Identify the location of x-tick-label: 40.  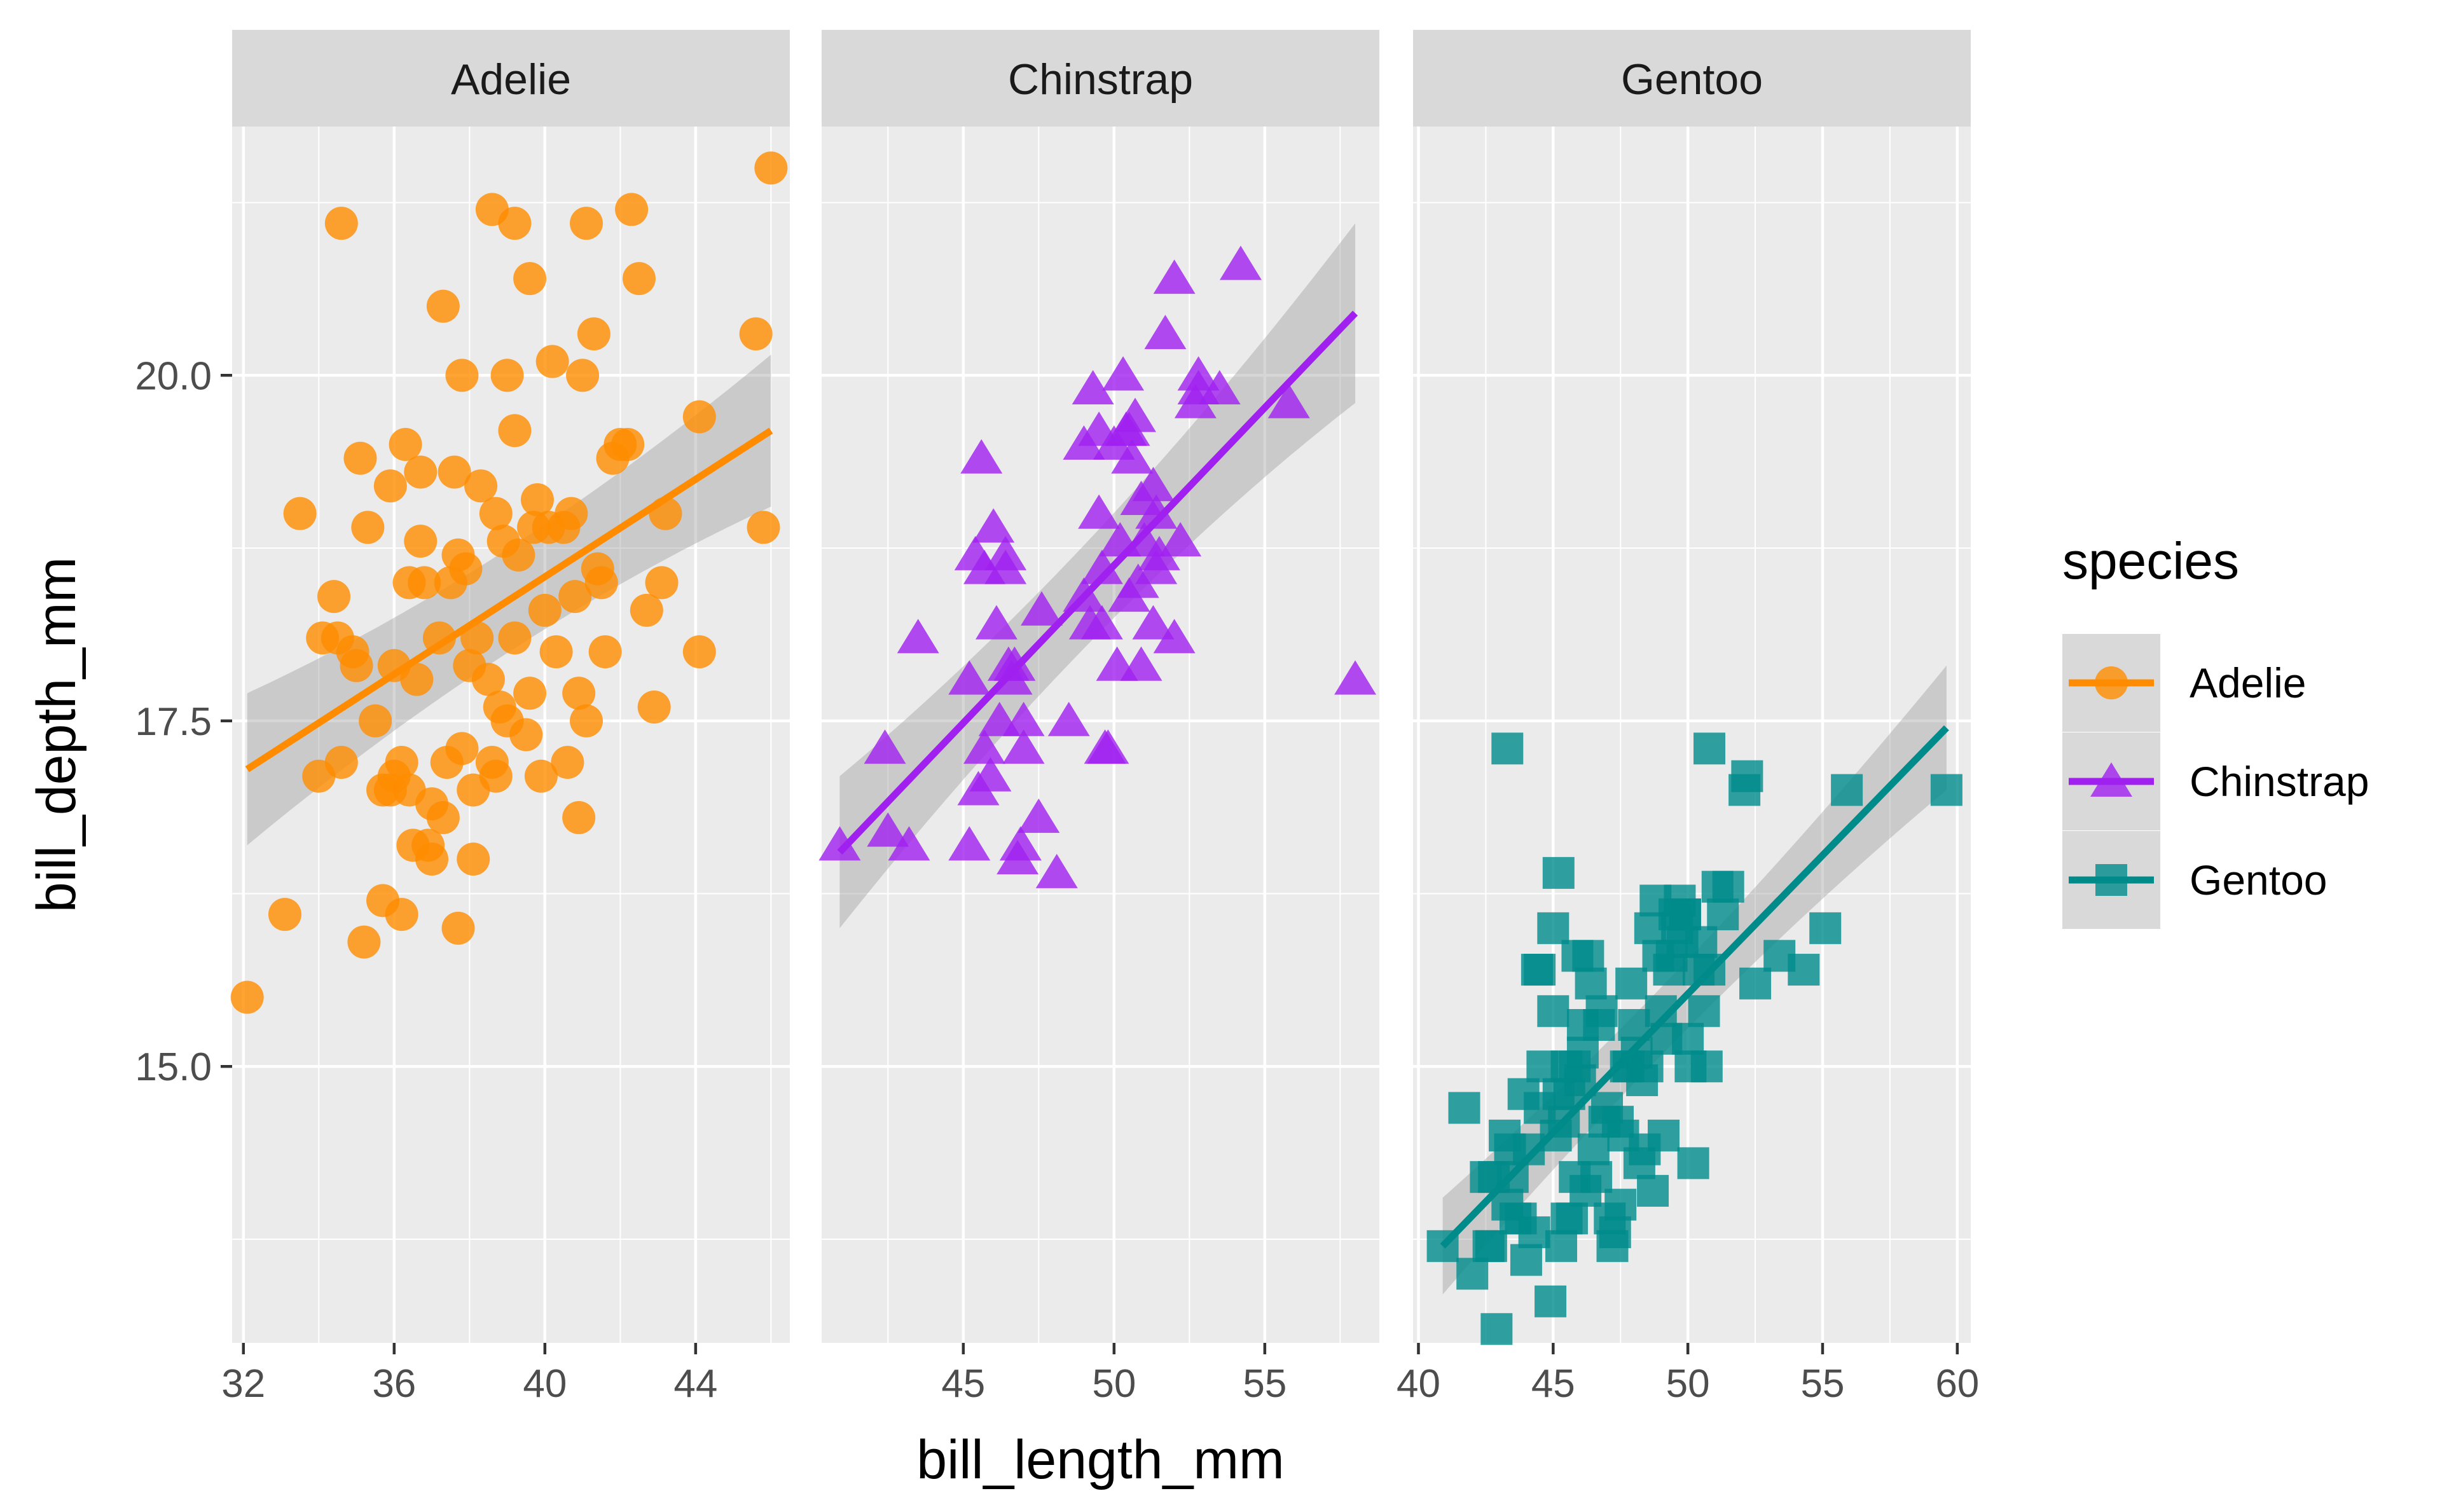
(545, 1384).